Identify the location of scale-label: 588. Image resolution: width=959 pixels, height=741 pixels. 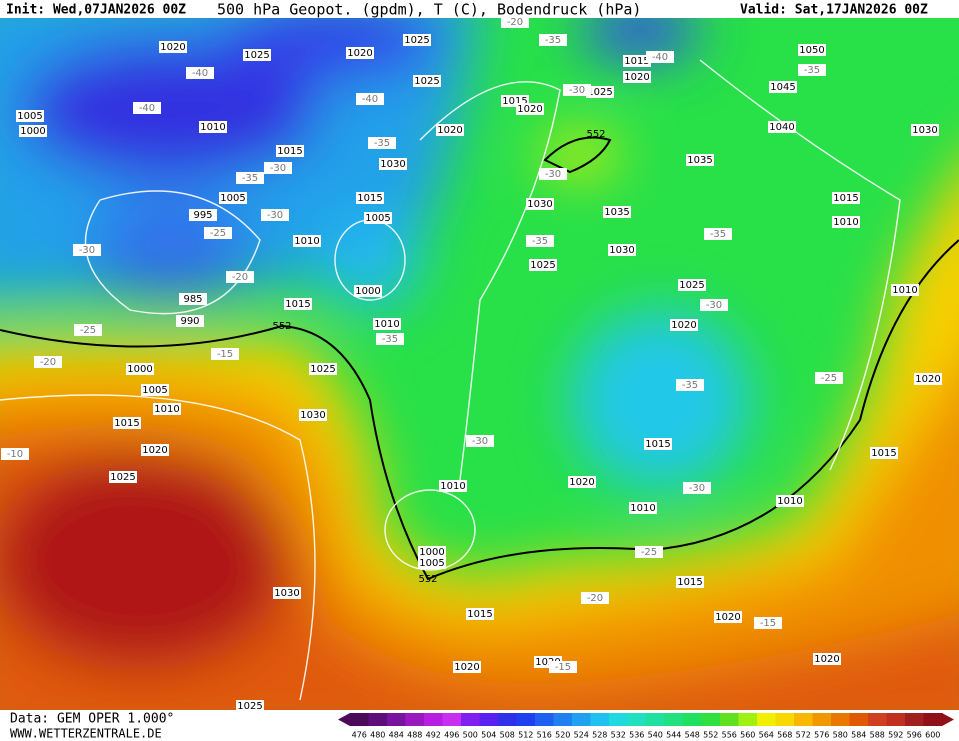
(877, 735).